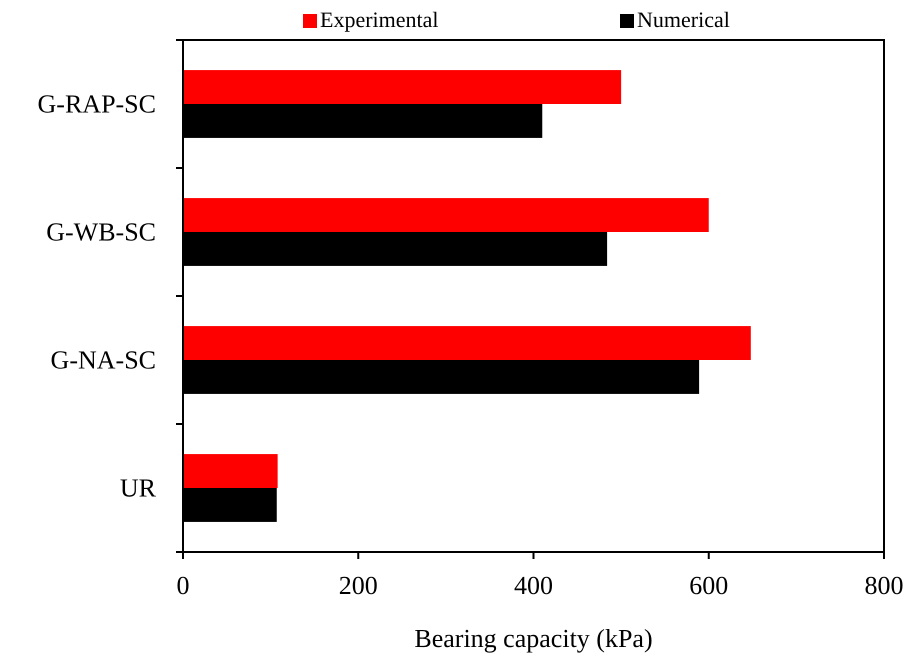  What do you see at coordinates (683, 19) in the screenshot?
I see `legend-label: Numerical` at bounding box center [683, 19].